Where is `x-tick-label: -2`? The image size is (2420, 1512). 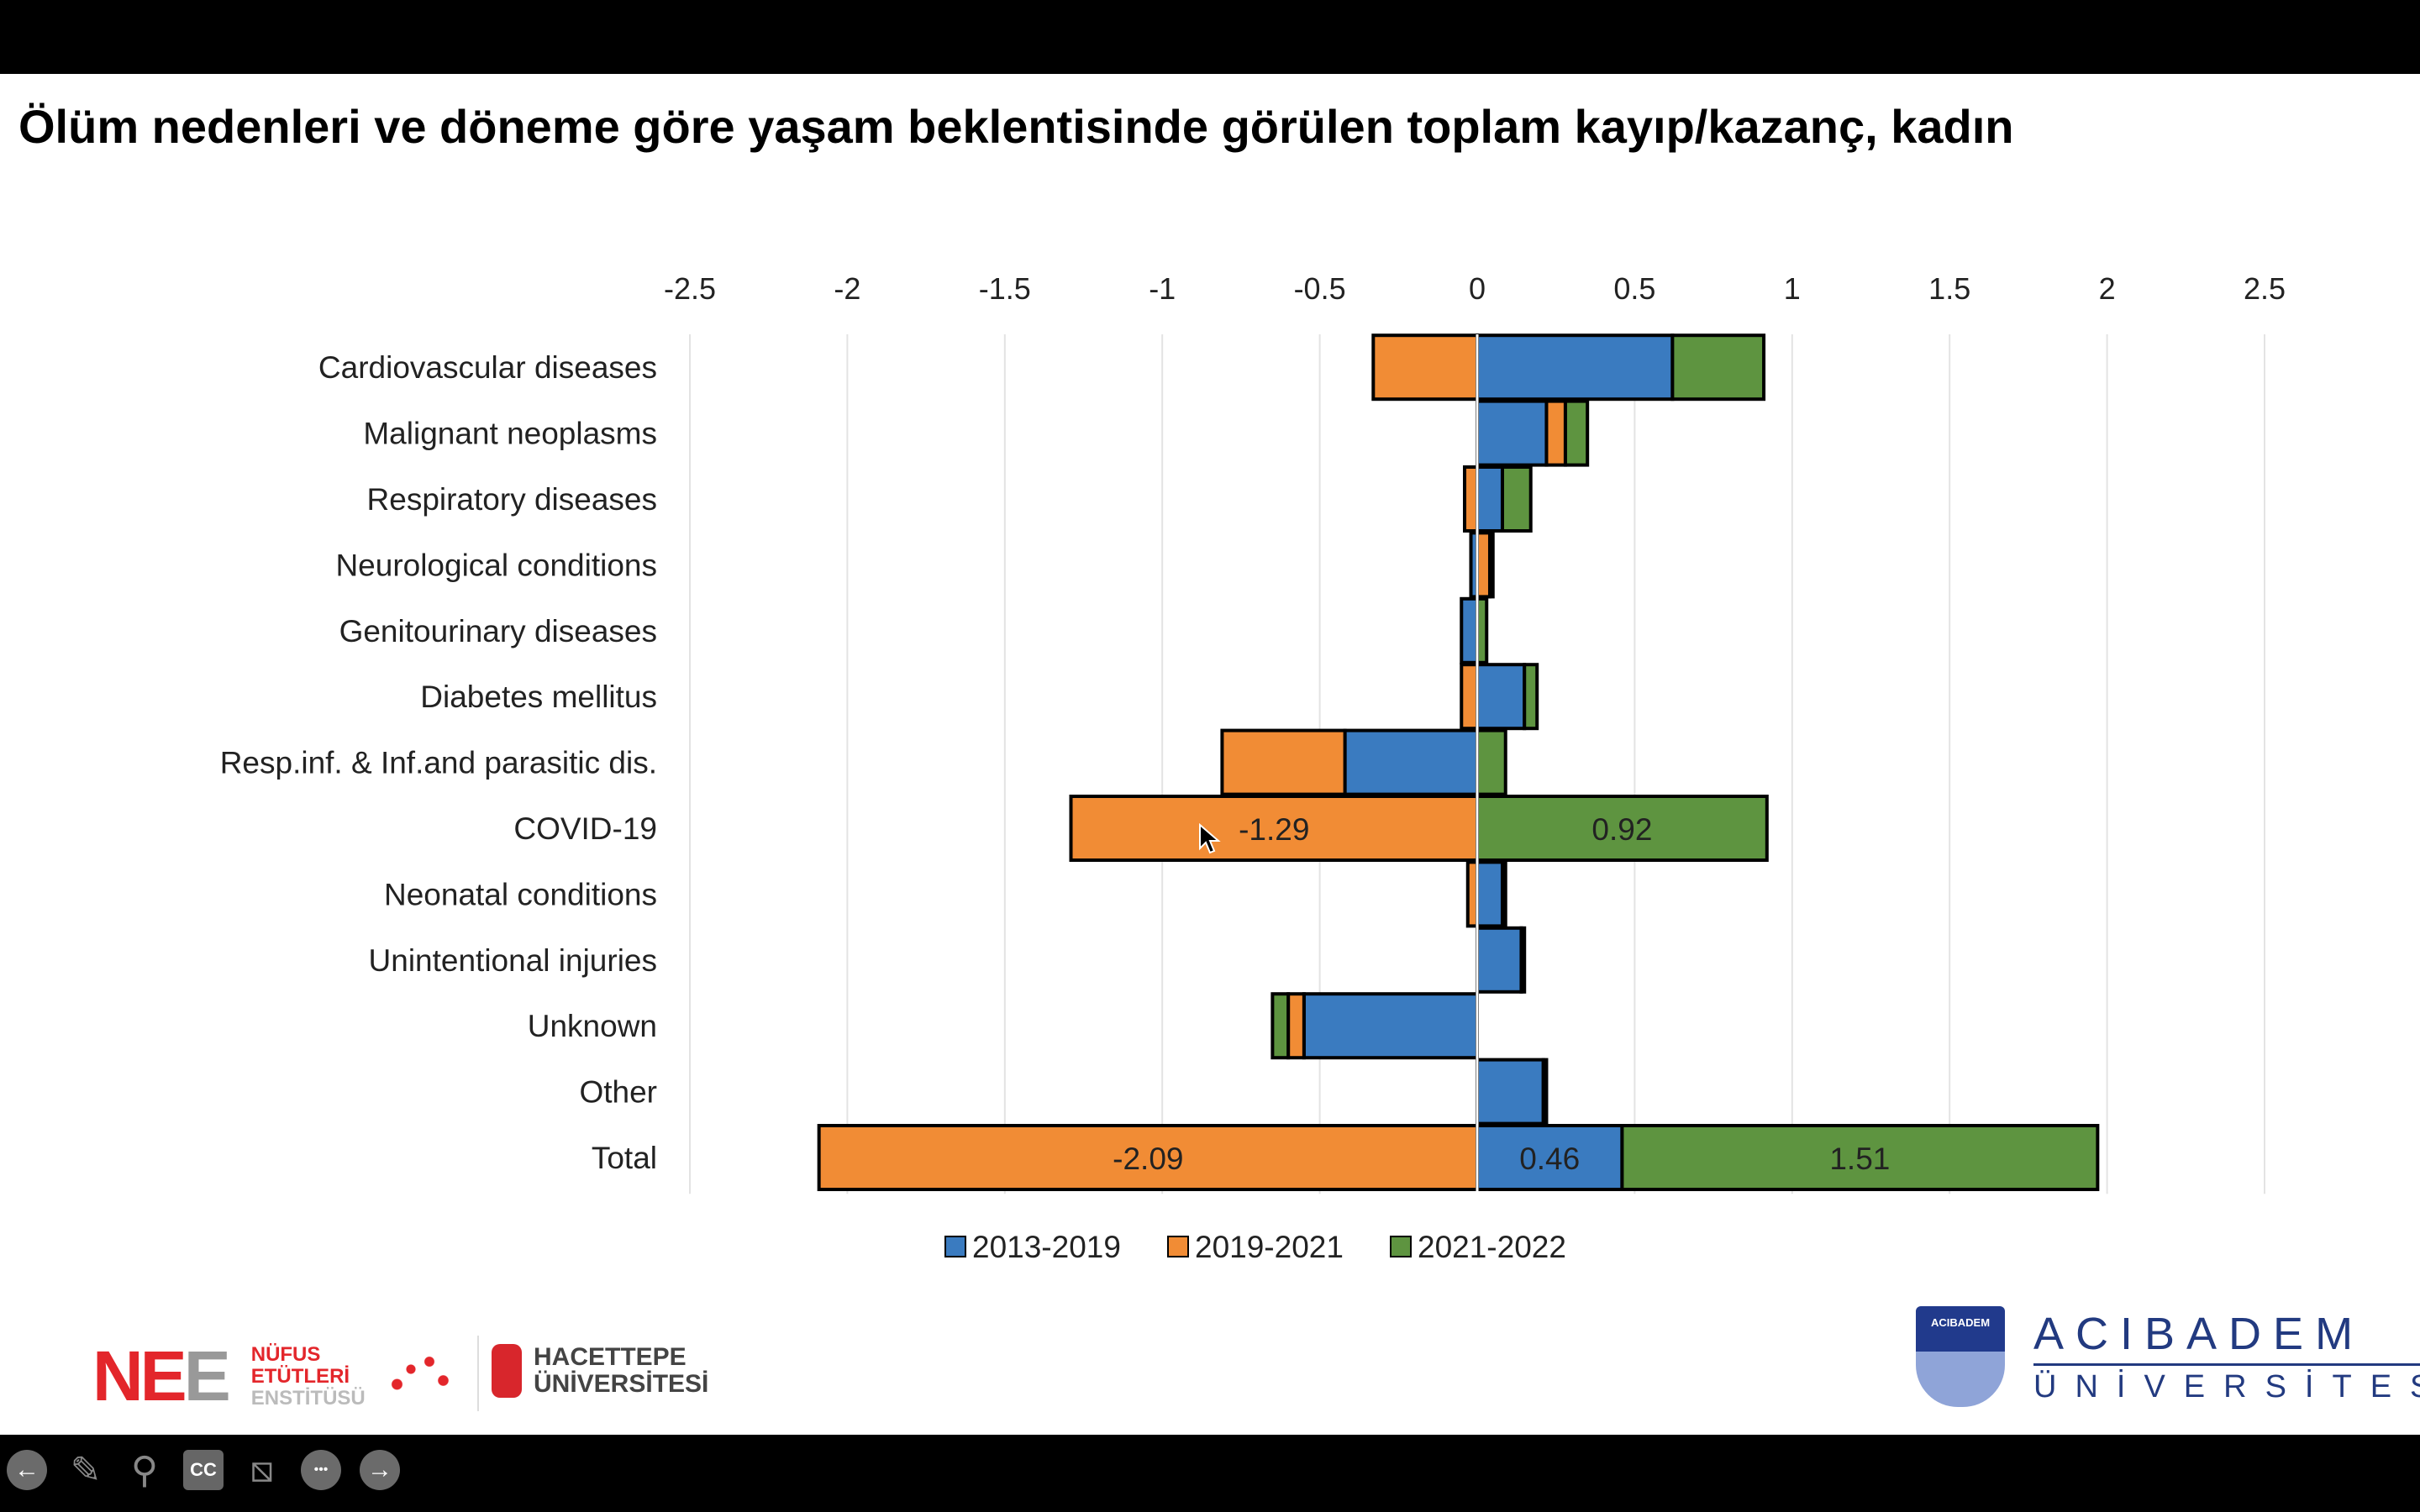 x-tick-label: -2 is located at coordinates (847, 288).